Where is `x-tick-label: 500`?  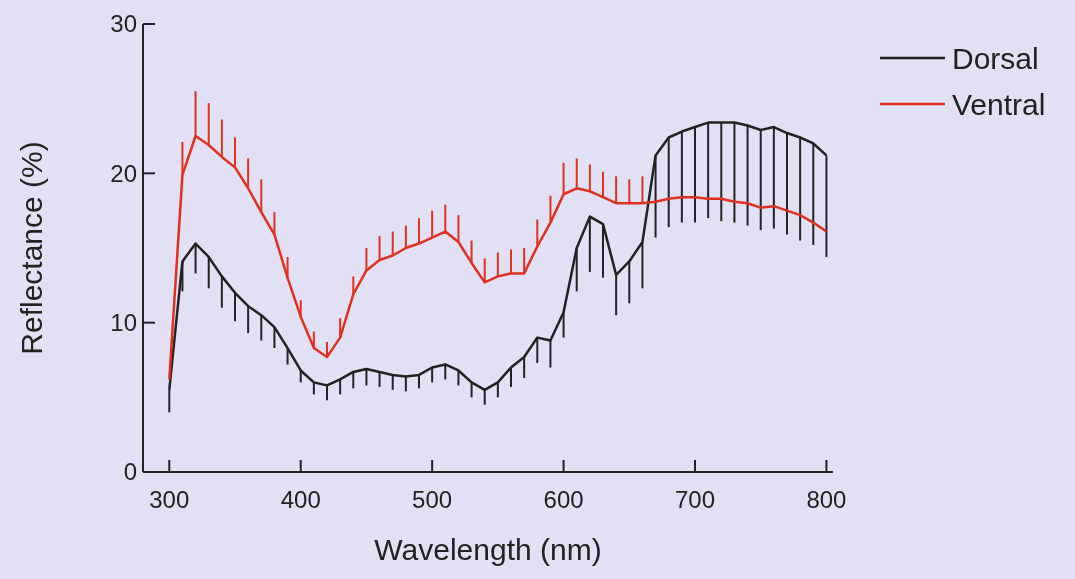 x-tick-label: 500 is located at coordinates (432, 499).